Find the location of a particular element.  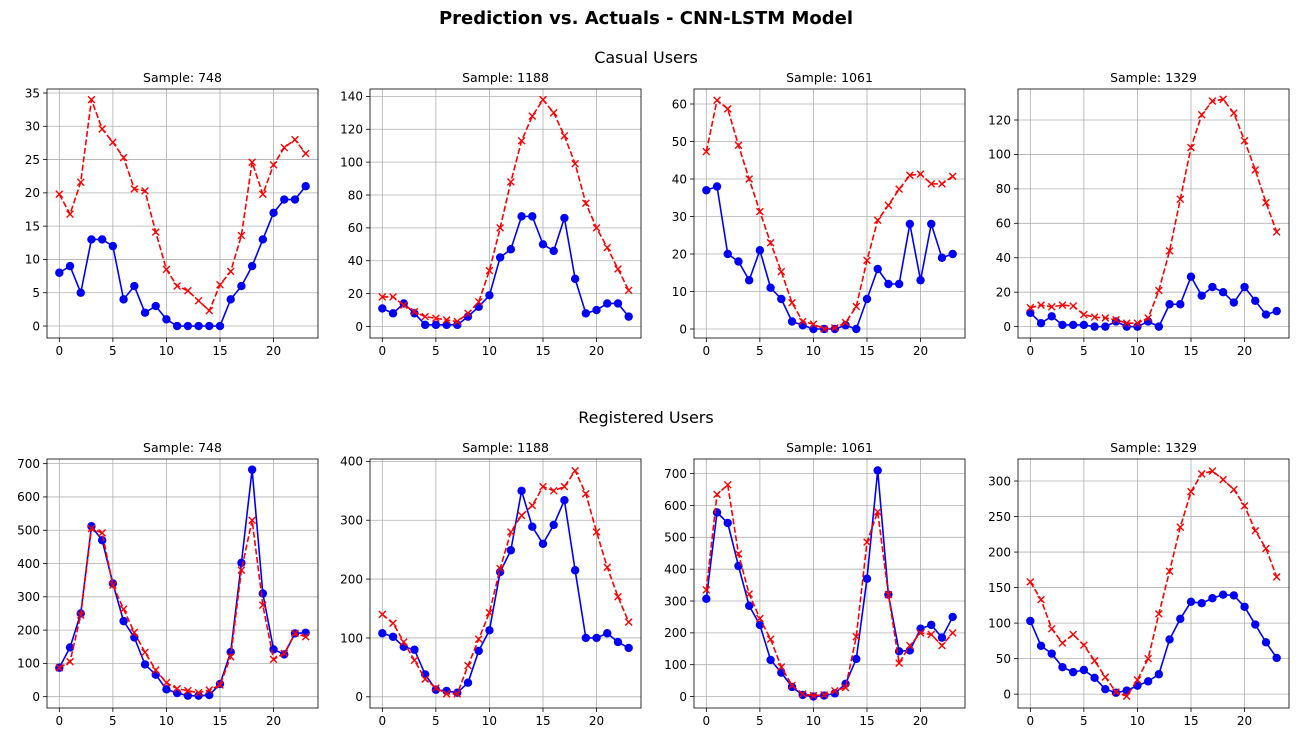

x-tick-label: 5 is located at coordinates (1084, 721).